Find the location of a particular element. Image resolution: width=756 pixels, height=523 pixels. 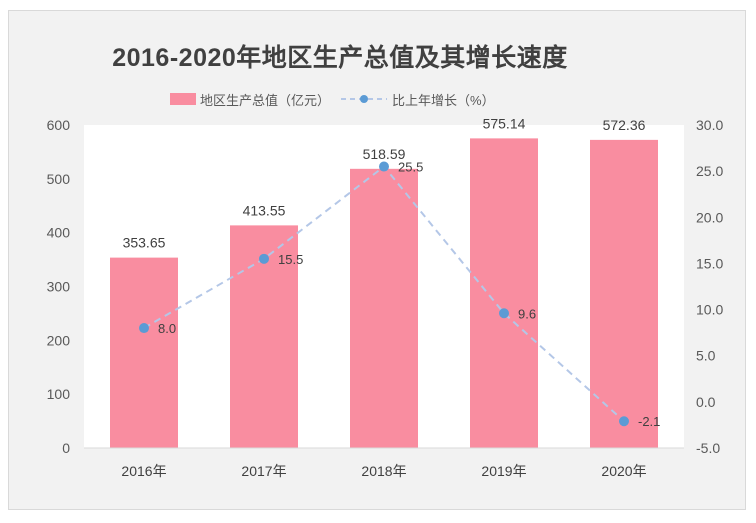

bar-data-label: 518.59 is located at coordinates (384, 154).